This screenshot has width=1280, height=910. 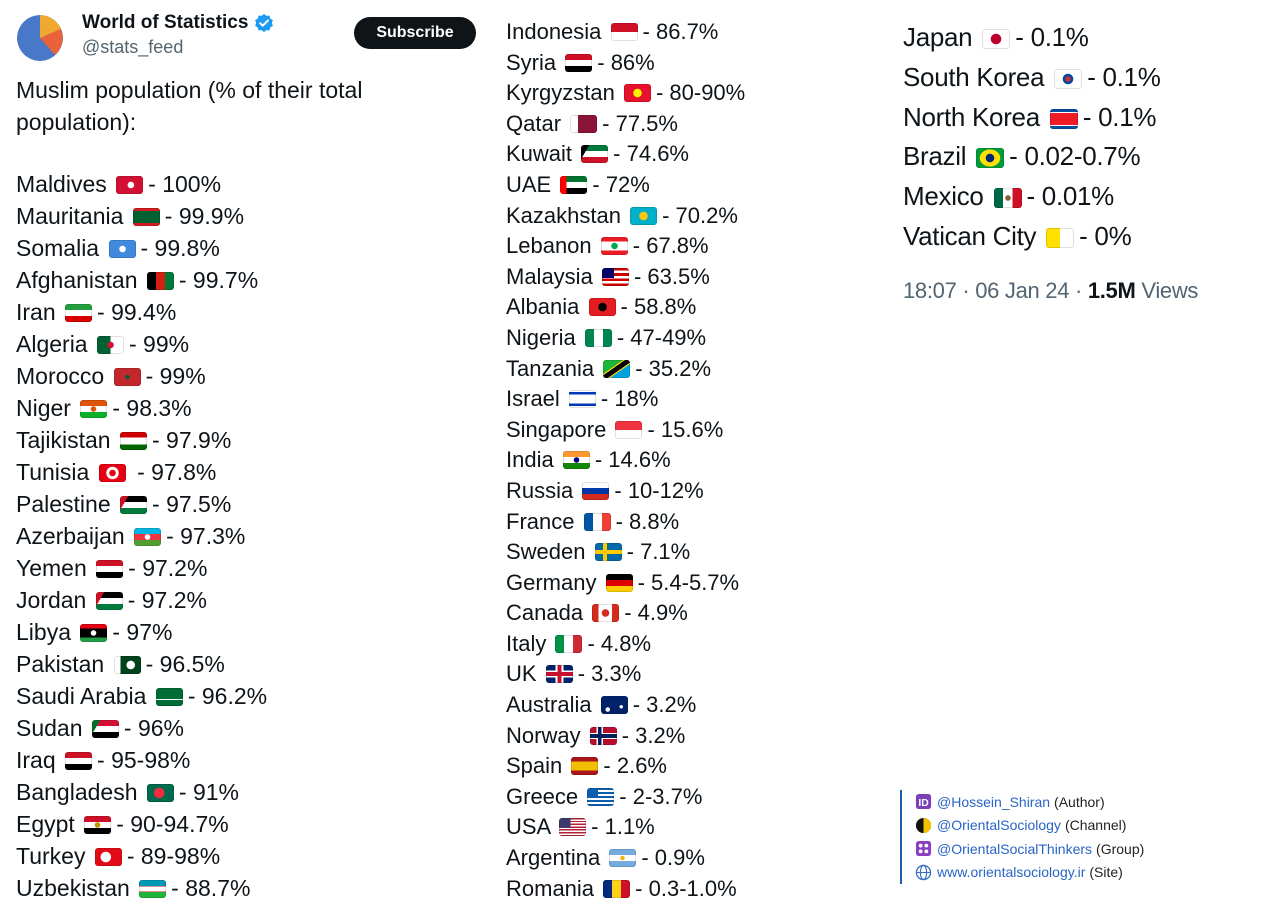 I want to click on country-row-mauritania: Mauritania - 99.9%, so click(x=141, y=216).